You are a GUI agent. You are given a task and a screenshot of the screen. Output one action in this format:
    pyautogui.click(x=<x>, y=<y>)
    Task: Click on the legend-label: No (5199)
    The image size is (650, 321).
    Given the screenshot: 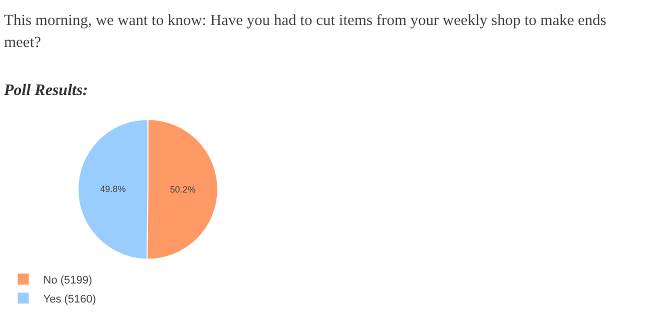 What is the action you would take?
    pyautogui.click(x=67, y=280)
    